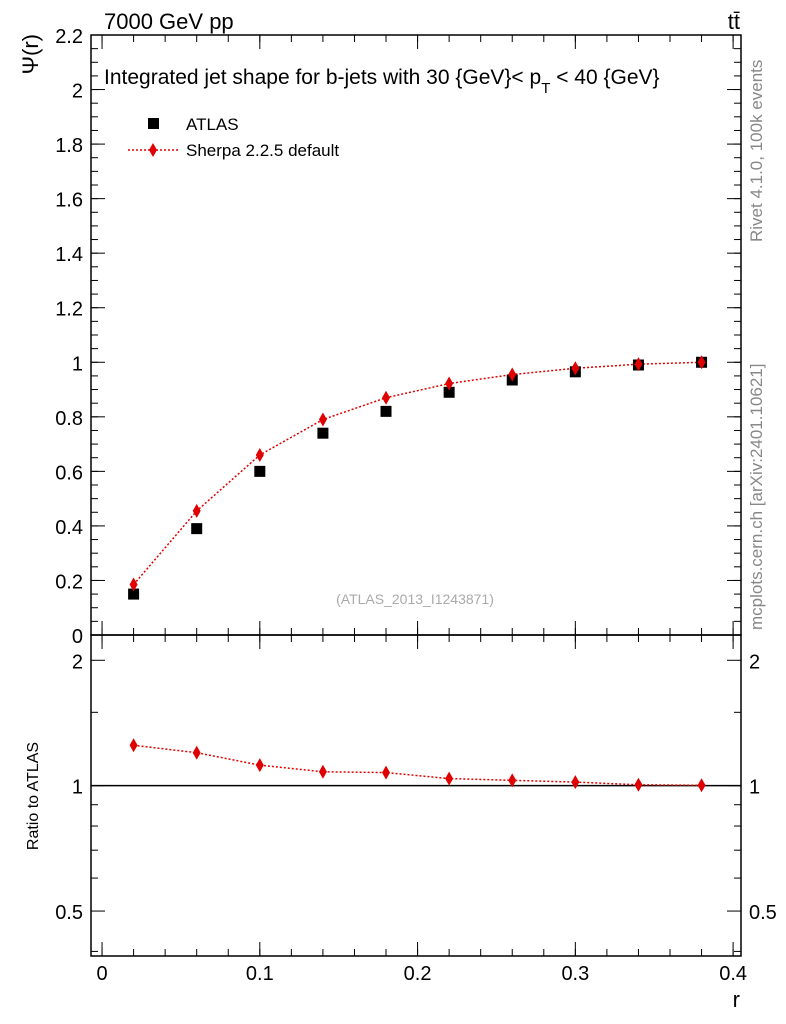 The width and height of the screenshot is (786, 1024). Describe the element at coordinates (415, 599) in the screenshot. I see `analysis-id: (ATLAS_2013_I1243871)` at that location.